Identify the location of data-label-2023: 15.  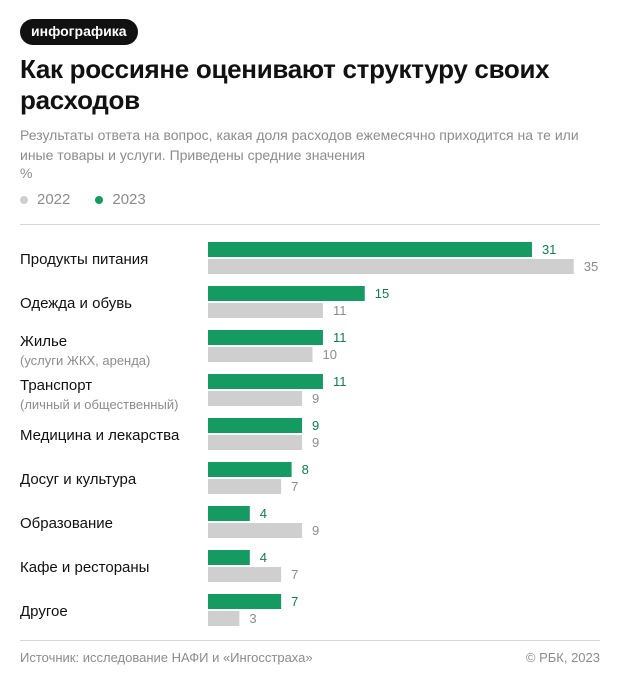
(382, 293).